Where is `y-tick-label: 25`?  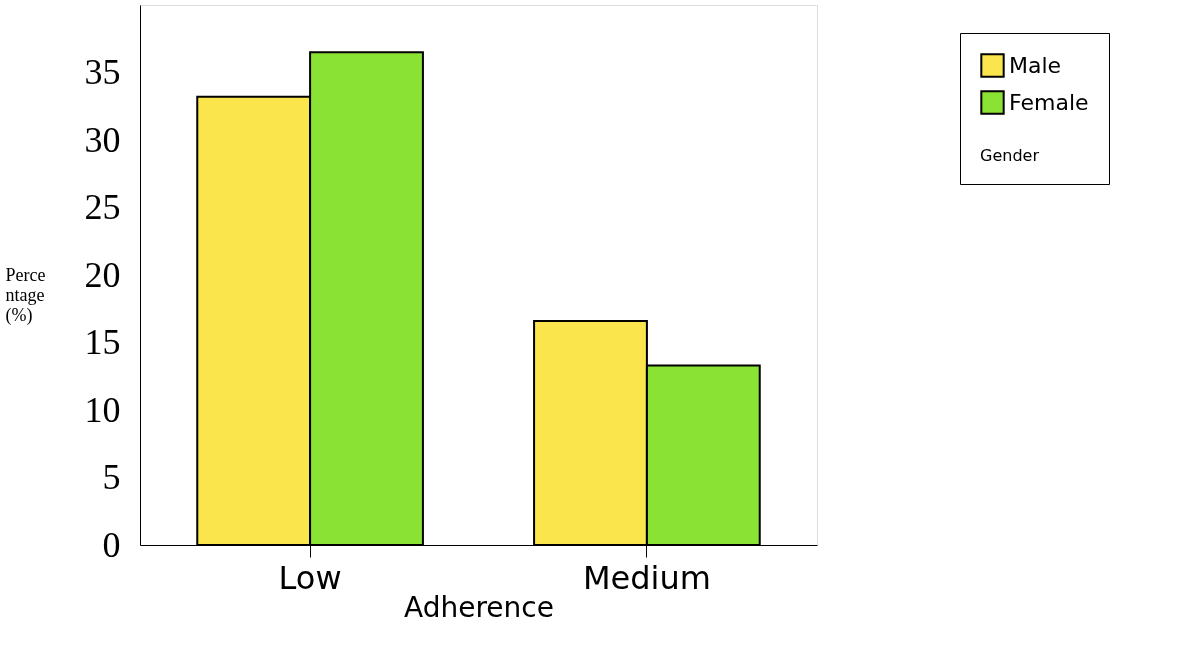 y-tick-label: 25 is located at coordinates (102, 207).